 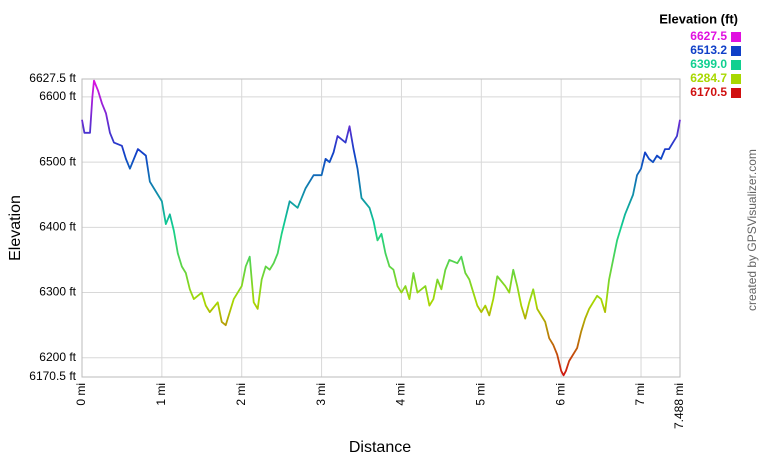 I want to click on y-tick-label: 6170.5 ft, so click(x=52, y=376).